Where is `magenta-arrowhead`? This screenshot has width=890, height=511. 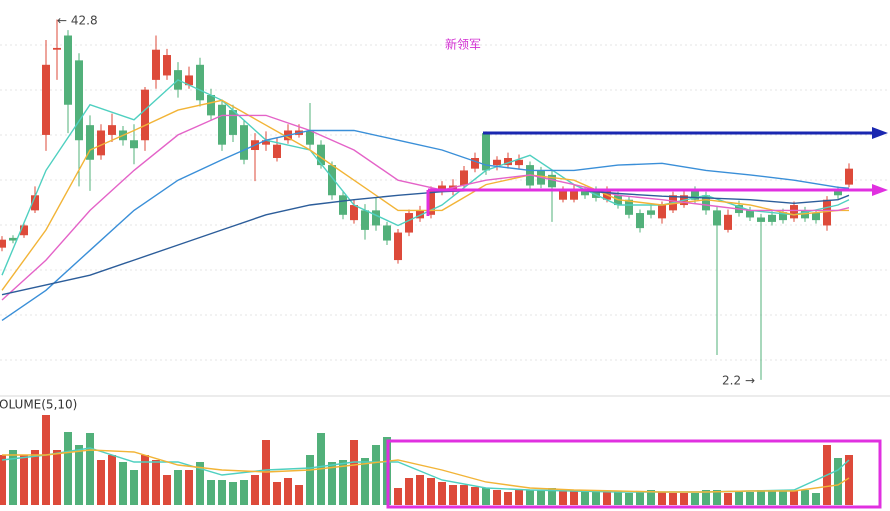 magenta-arrowhead is located at coordinates (880, 190).